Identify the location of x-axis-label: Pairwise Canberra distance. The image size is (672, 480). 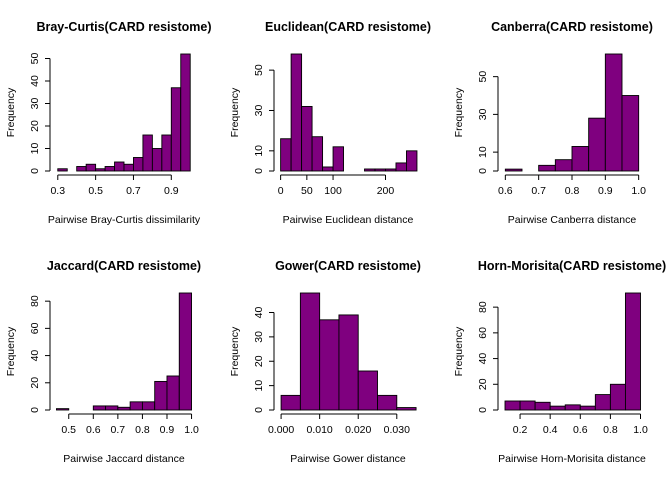
(572, 220).